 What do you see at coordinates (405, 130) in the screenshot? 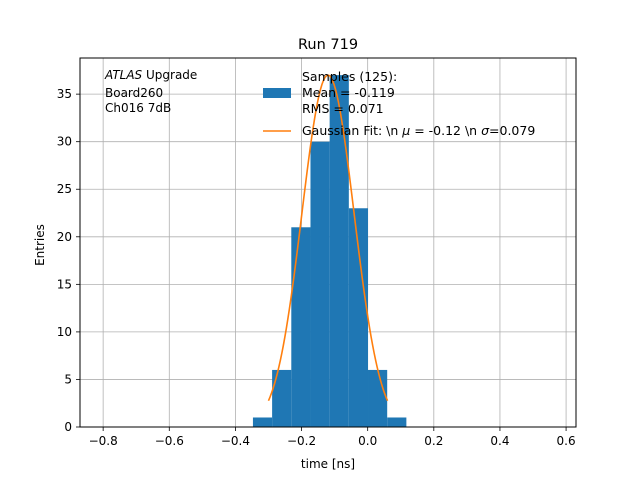
I see `legend-fit-text-part: μ` at bounding box center [405, 130].